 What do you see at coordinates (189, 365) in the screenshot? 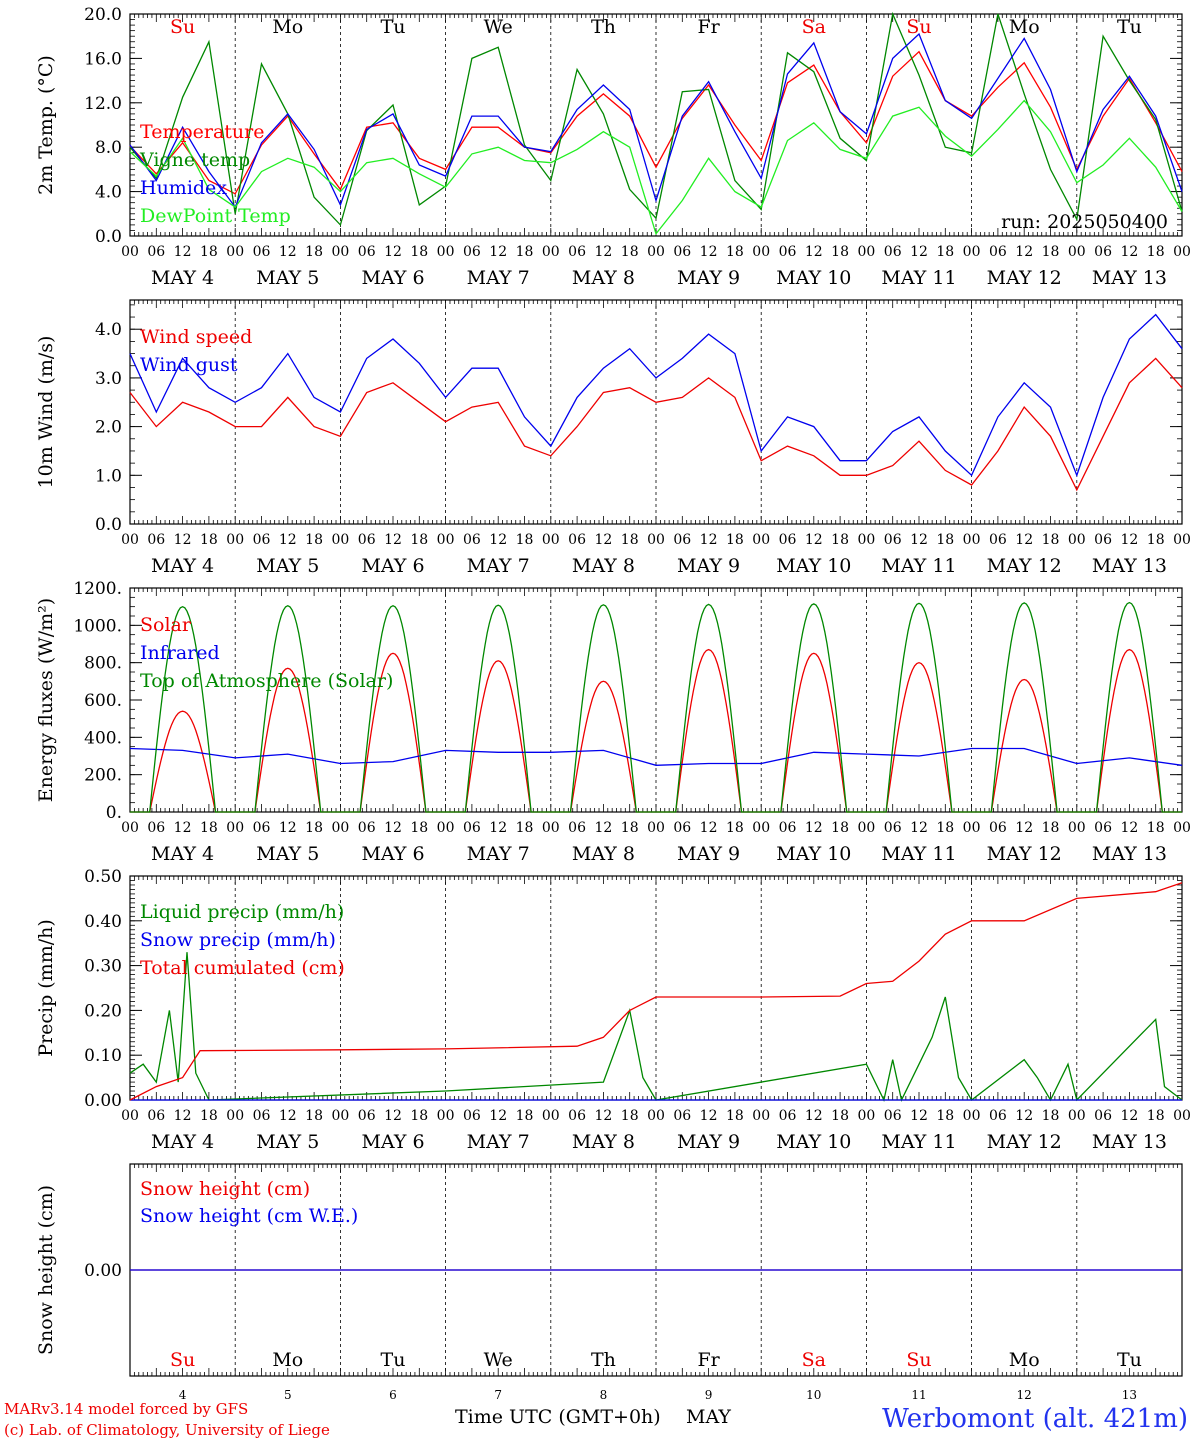
I see `legend-entry: Wind gust` at bounding box center [189, 365].